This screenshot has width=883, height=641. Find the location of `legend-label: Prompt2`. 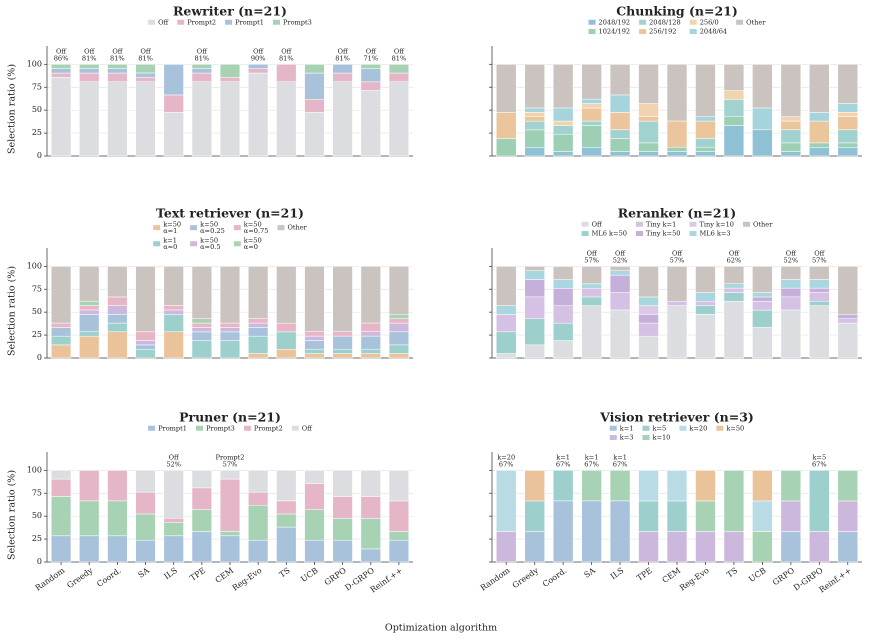

legend-label: Prompt2 is located at coordinates (268, 428).